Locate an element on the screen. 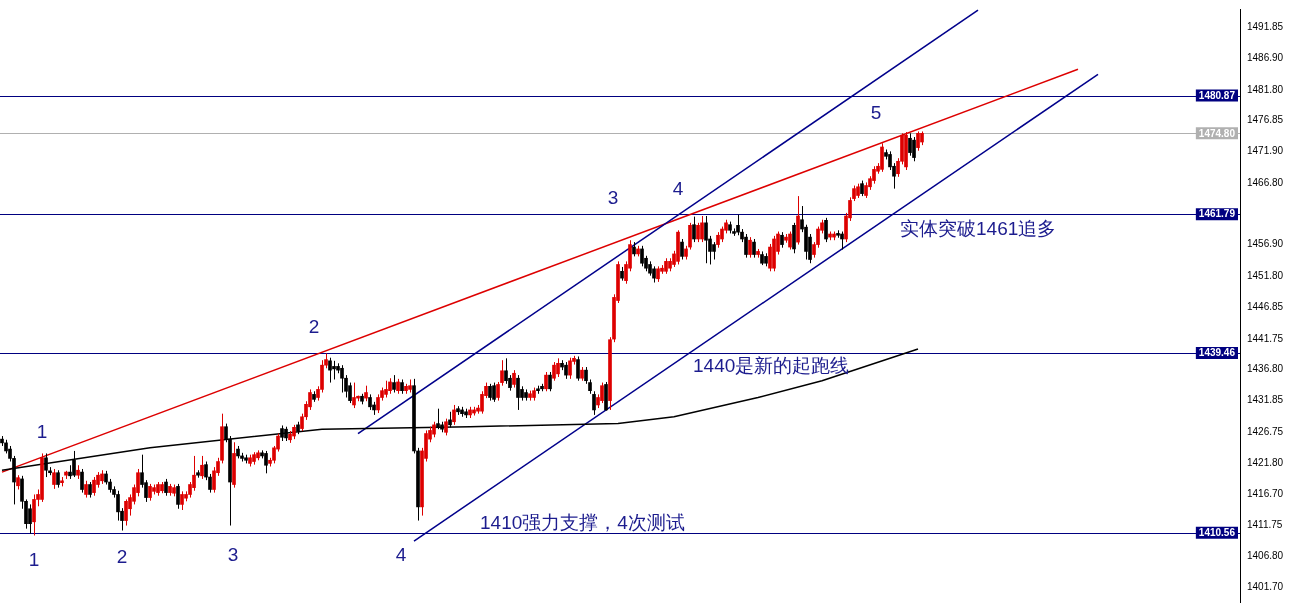  y-tick-label: 1471.90 is located at coordinates (1265, 151).